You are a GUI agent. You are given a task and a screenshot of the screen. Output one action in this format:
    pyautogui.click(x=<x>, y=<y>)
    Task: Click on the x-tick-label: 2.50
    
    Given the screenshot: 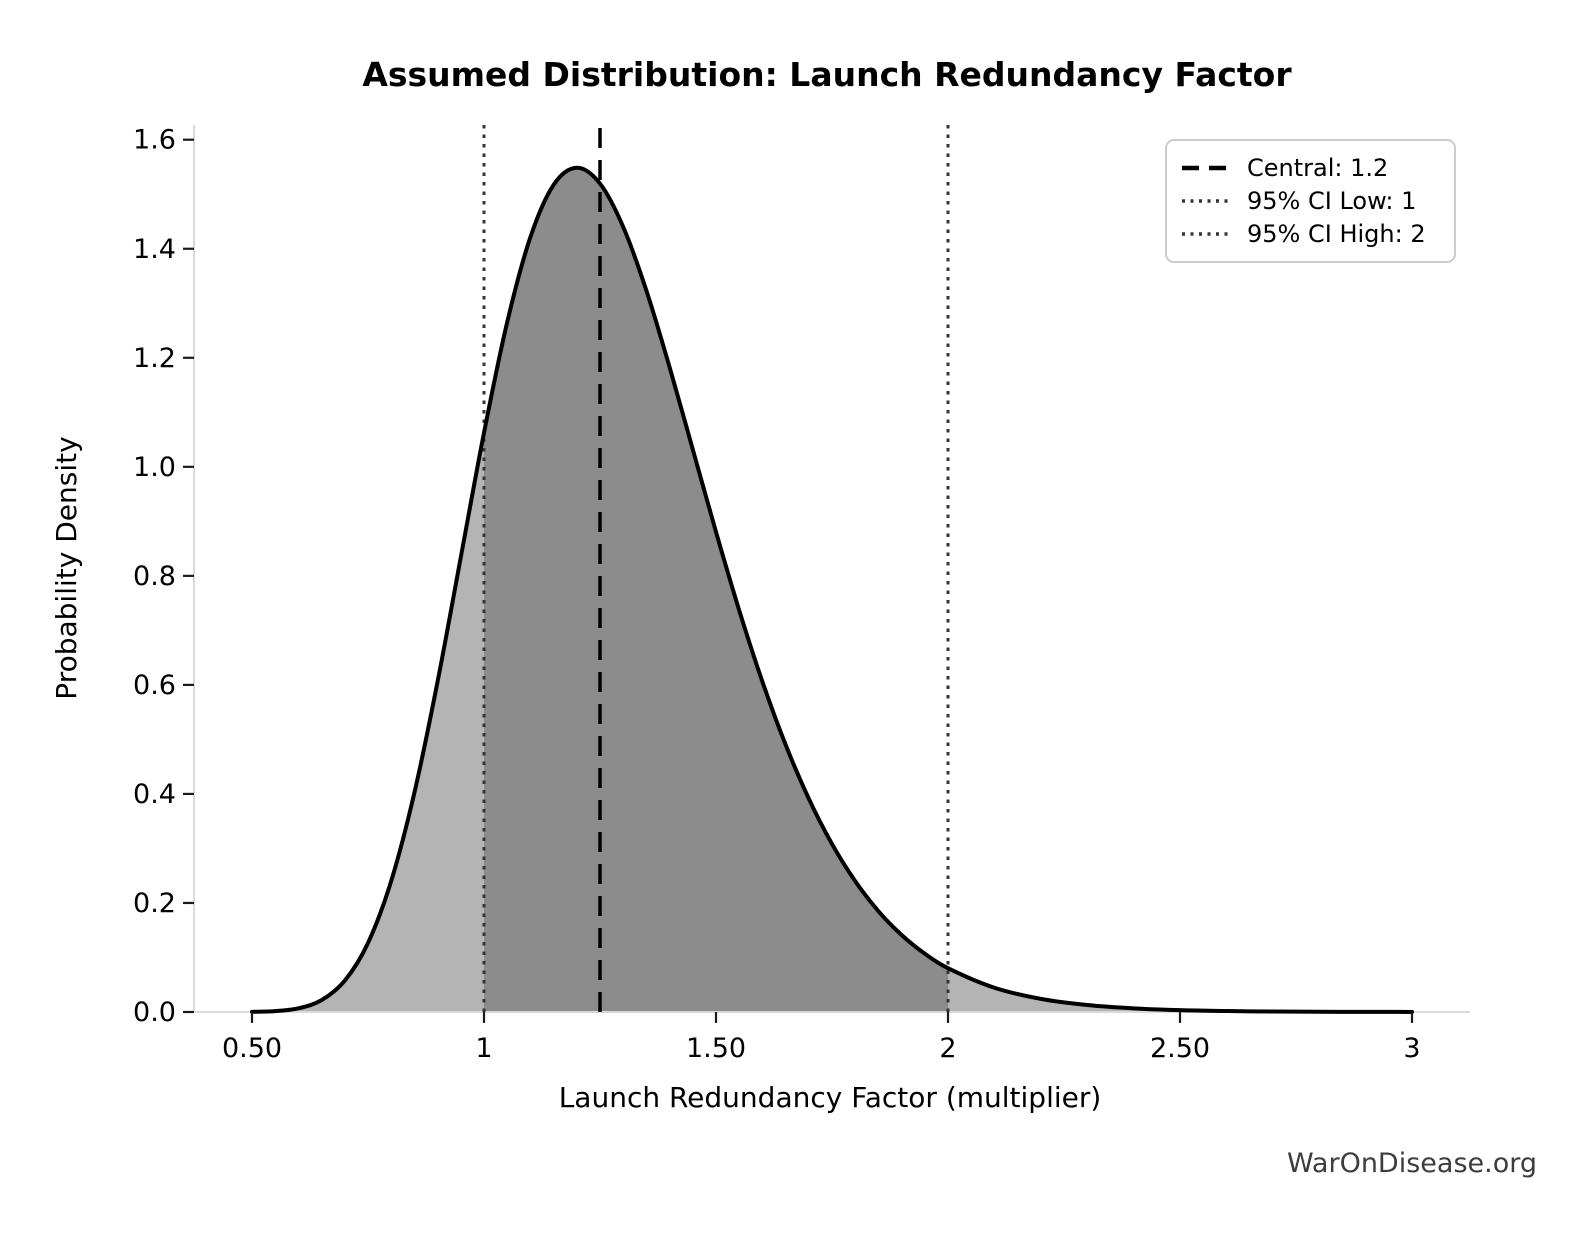 What is the action you would take?
    pyautogui.click(x=1180, y=1048)
    